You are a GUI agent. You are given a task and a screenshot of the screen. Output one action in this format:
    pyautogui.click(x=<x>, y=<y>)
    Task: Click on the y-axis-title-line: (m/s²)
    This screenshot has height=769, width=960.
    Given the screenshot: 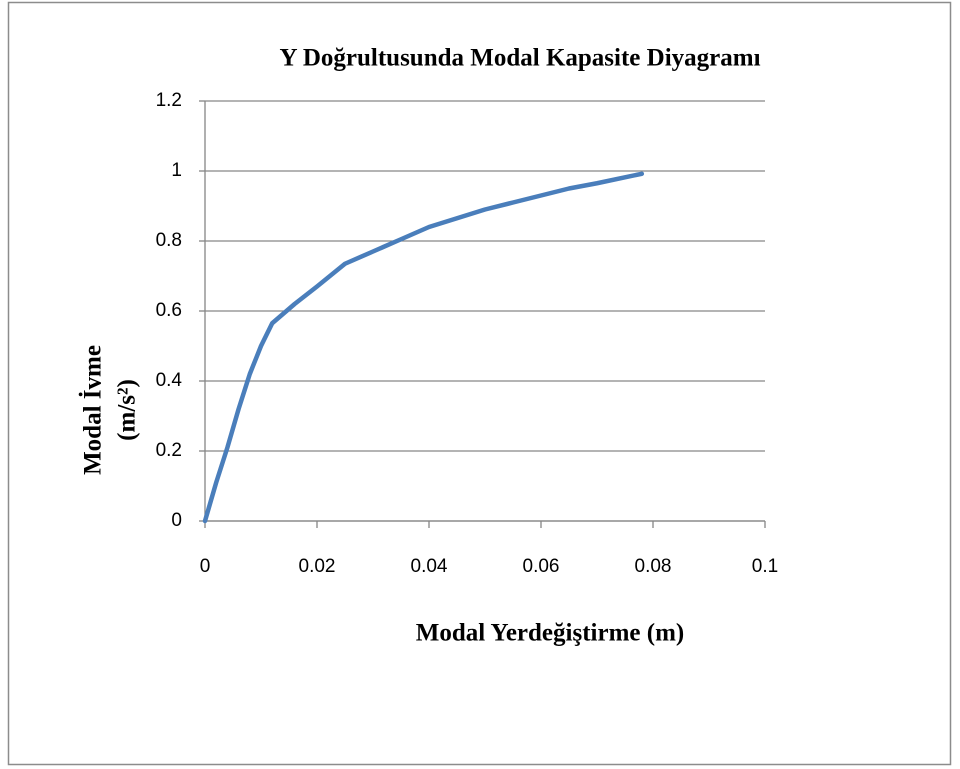 What is the action you would take?
    pyautogui.click(x=127, y=410)
    